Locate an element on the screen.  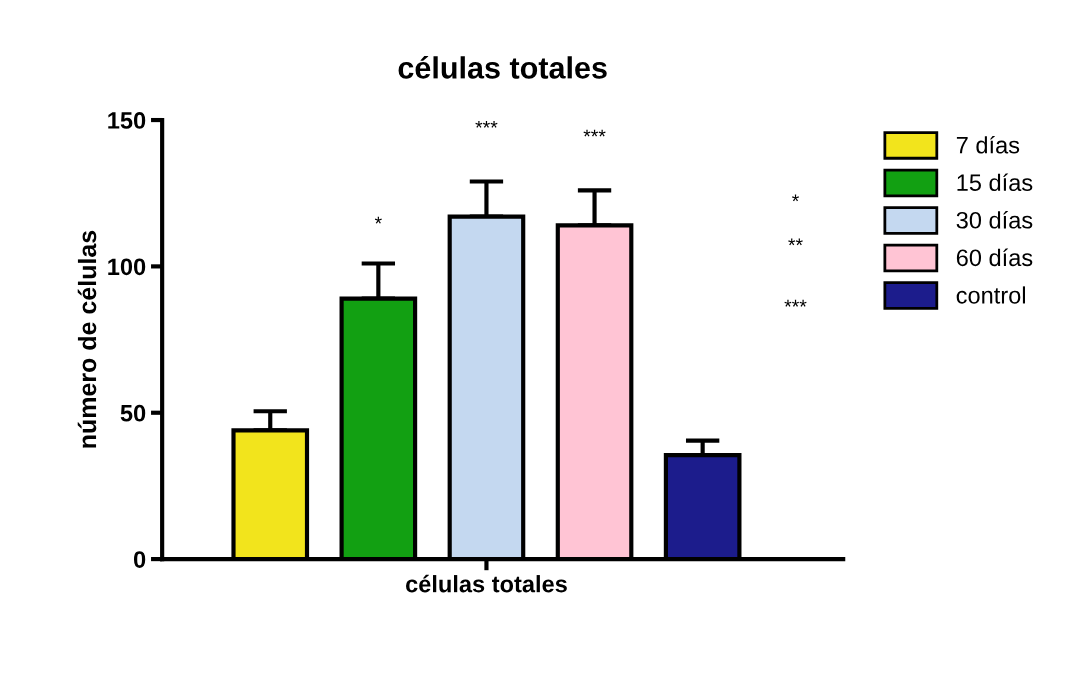
chart-title: células totales is located at coordinates (502, 67).